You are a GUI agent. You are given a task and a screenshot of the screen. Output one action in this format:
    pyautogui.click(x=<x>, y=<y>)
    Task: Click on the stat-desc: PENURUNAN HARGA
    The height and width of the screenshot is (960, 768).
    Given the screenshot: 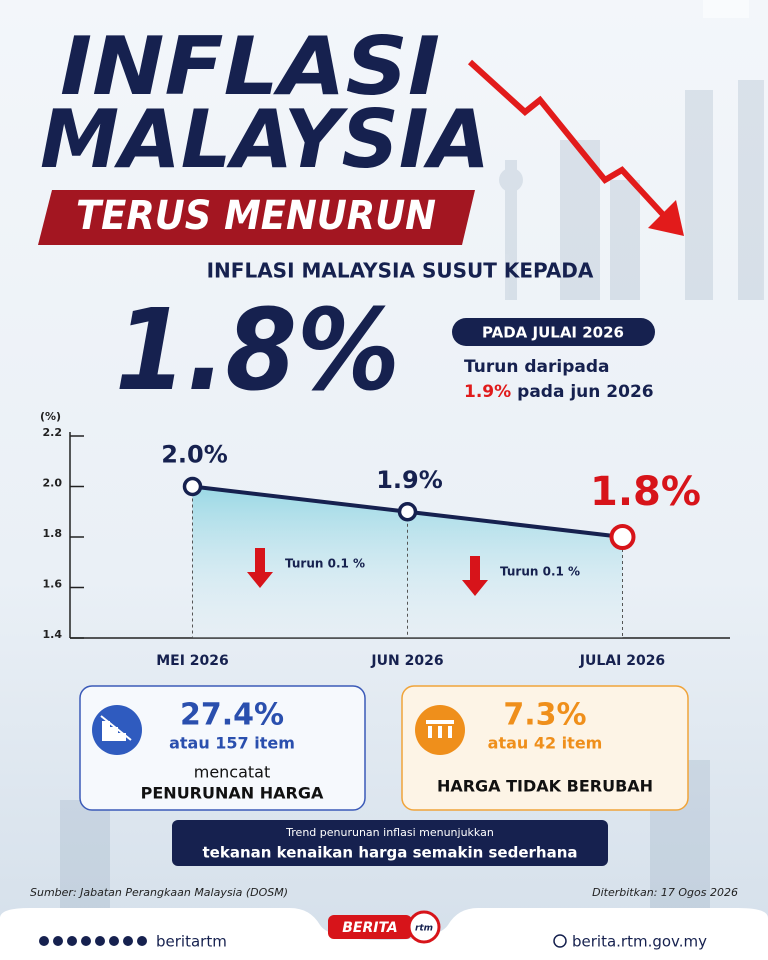 What is the action you would take?
    pyautogui.click(x=232, y=793)
    